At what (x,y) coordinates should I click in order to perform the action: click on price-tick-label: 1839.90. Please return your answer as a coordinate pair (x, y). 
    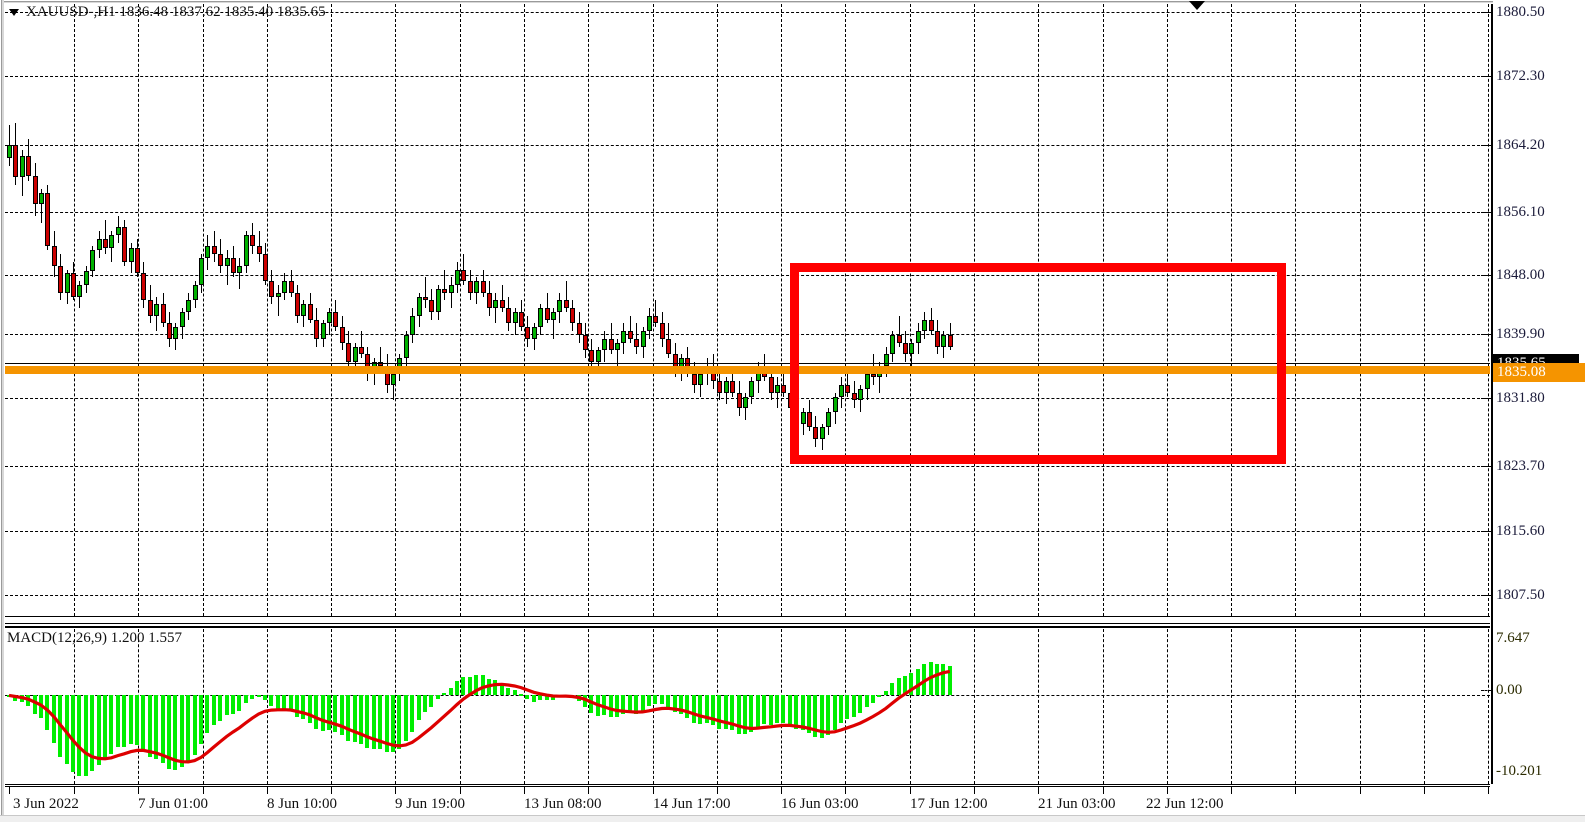
    Looking at the image, I should click on (1520, 334).